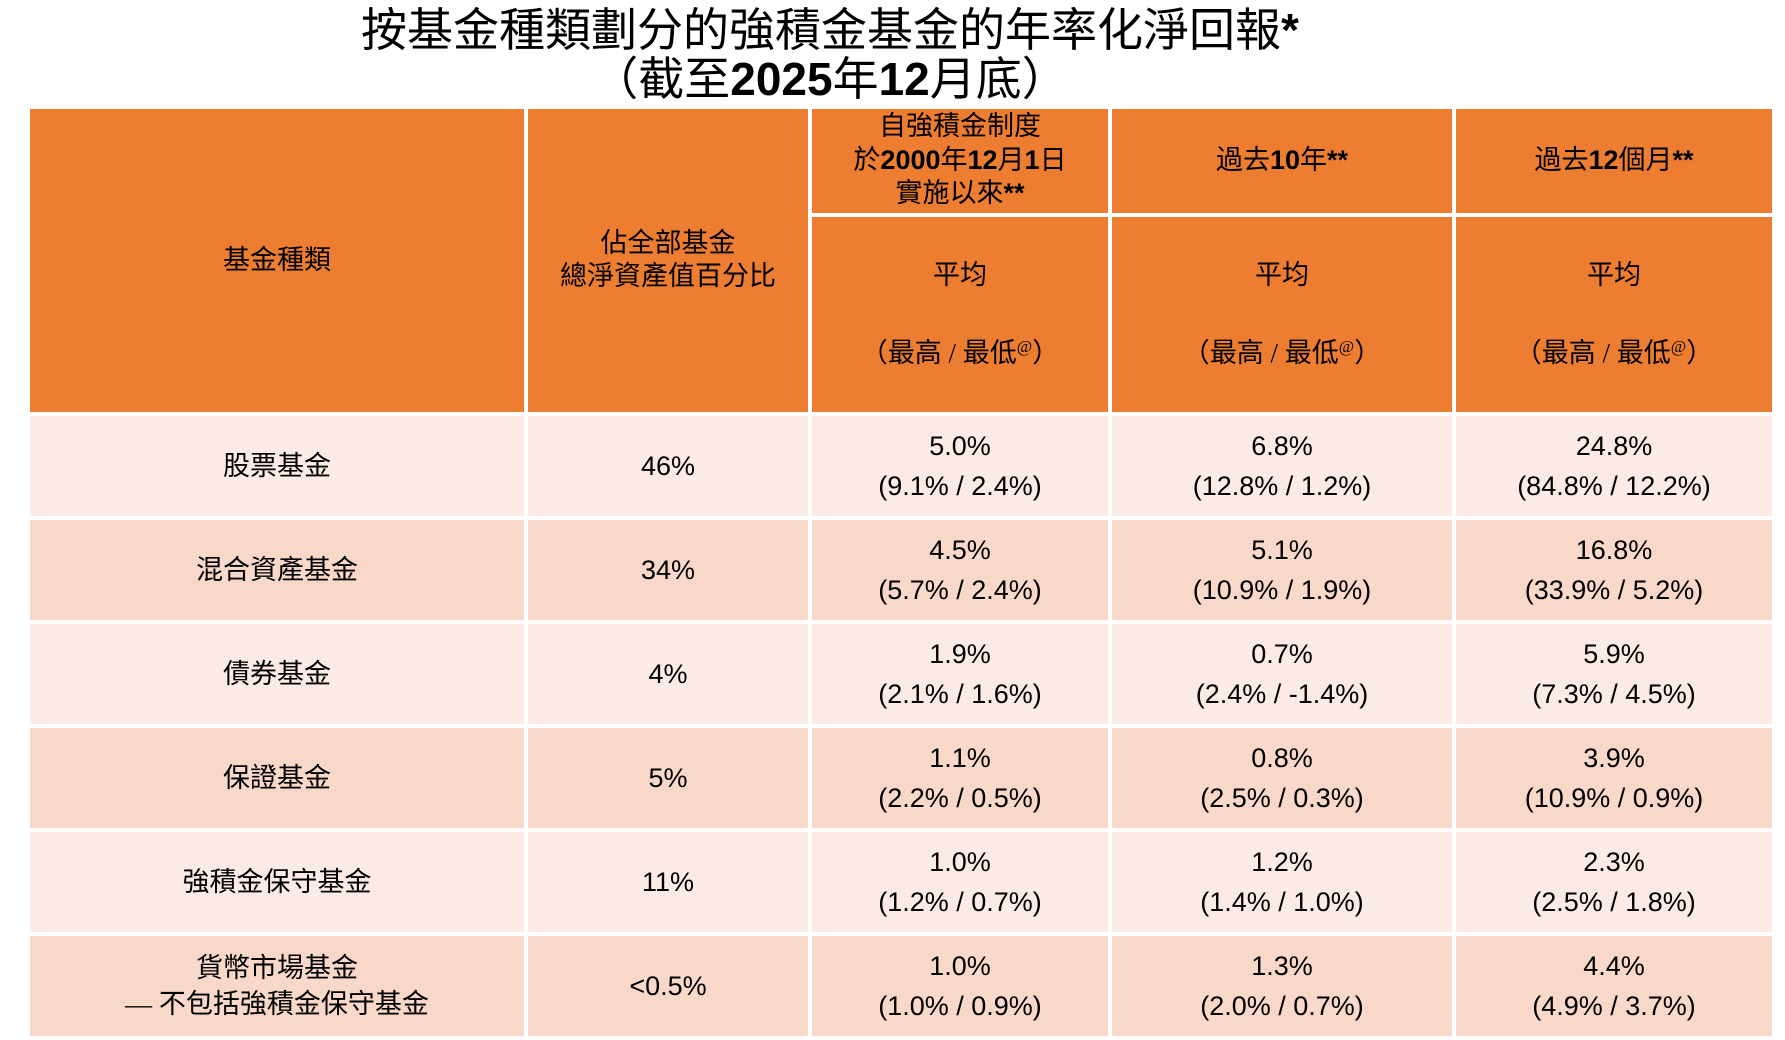  I want to click on value-average: 24.8%, so click(1614, 445).